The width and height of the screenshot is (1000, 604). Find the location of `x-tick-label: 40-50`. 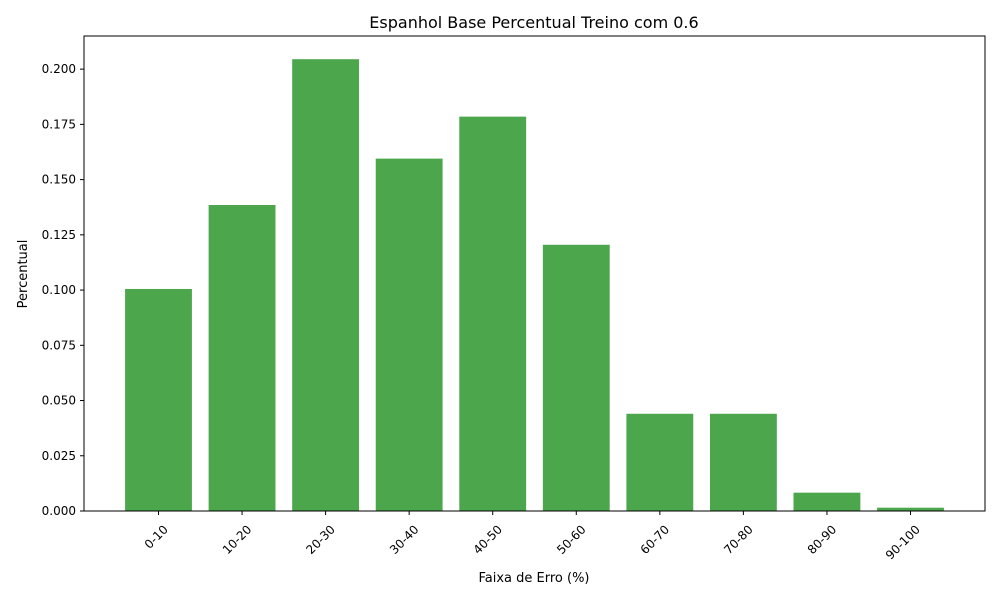

x-tick-label: 40-50 is located at coordinates (488, 539).